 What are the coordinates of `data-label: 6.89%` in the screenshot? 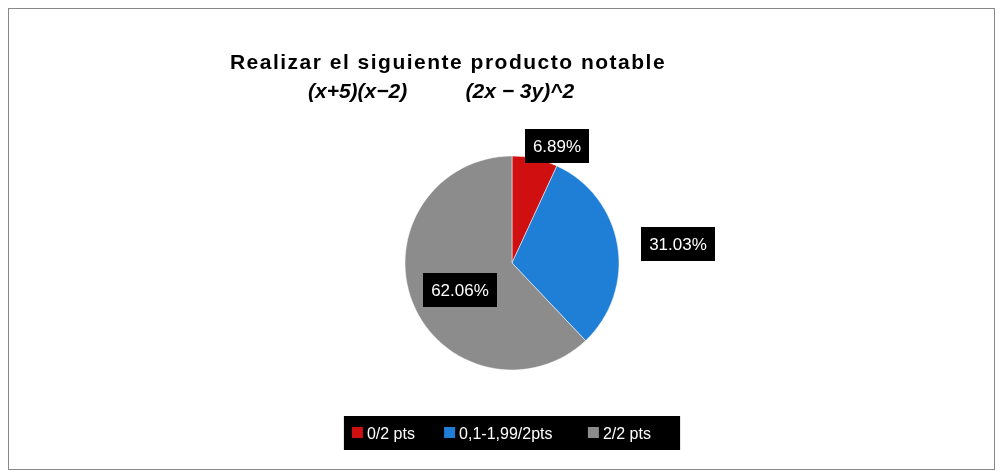 It's located at (557, 146).